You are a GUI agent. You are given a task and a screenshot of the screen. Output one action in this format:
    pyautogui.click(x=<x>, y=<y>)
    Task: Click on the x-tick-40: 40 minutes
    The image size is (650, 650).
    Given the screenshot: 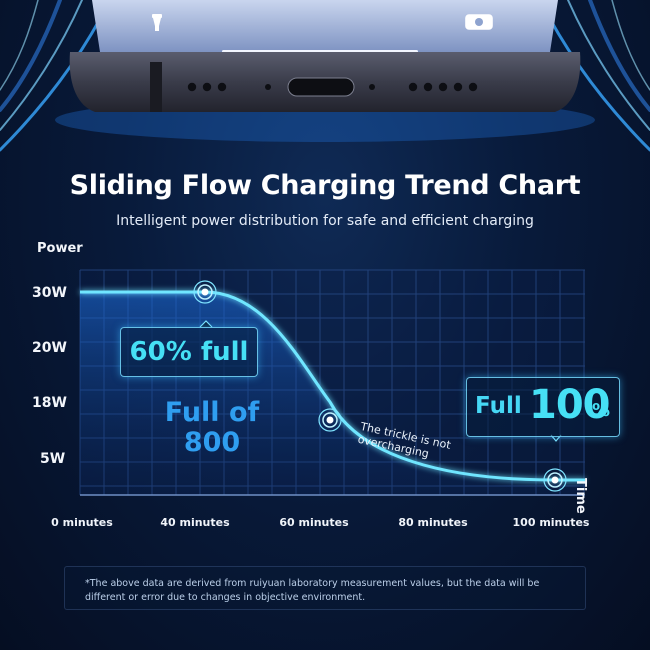 What is the action you would take?
    pyautogui.click(x=195, y=522)
    